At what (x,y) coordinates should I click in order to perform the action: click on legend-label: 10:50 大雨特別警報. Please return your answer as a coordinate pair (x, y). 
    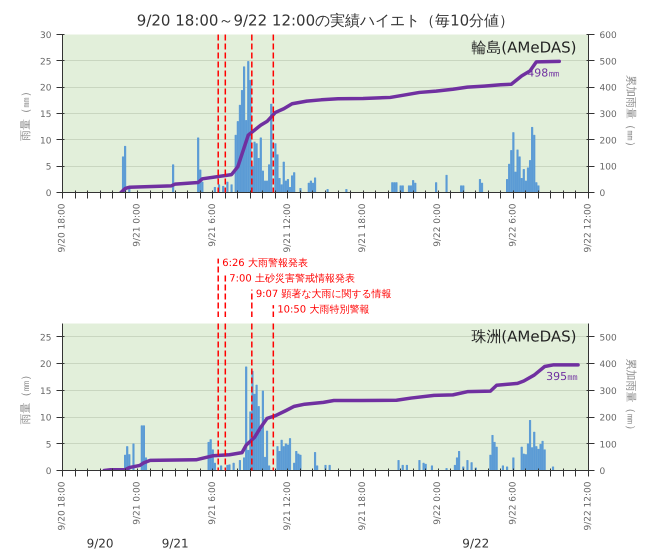
    Looking at the image, I should click on (323, 309).